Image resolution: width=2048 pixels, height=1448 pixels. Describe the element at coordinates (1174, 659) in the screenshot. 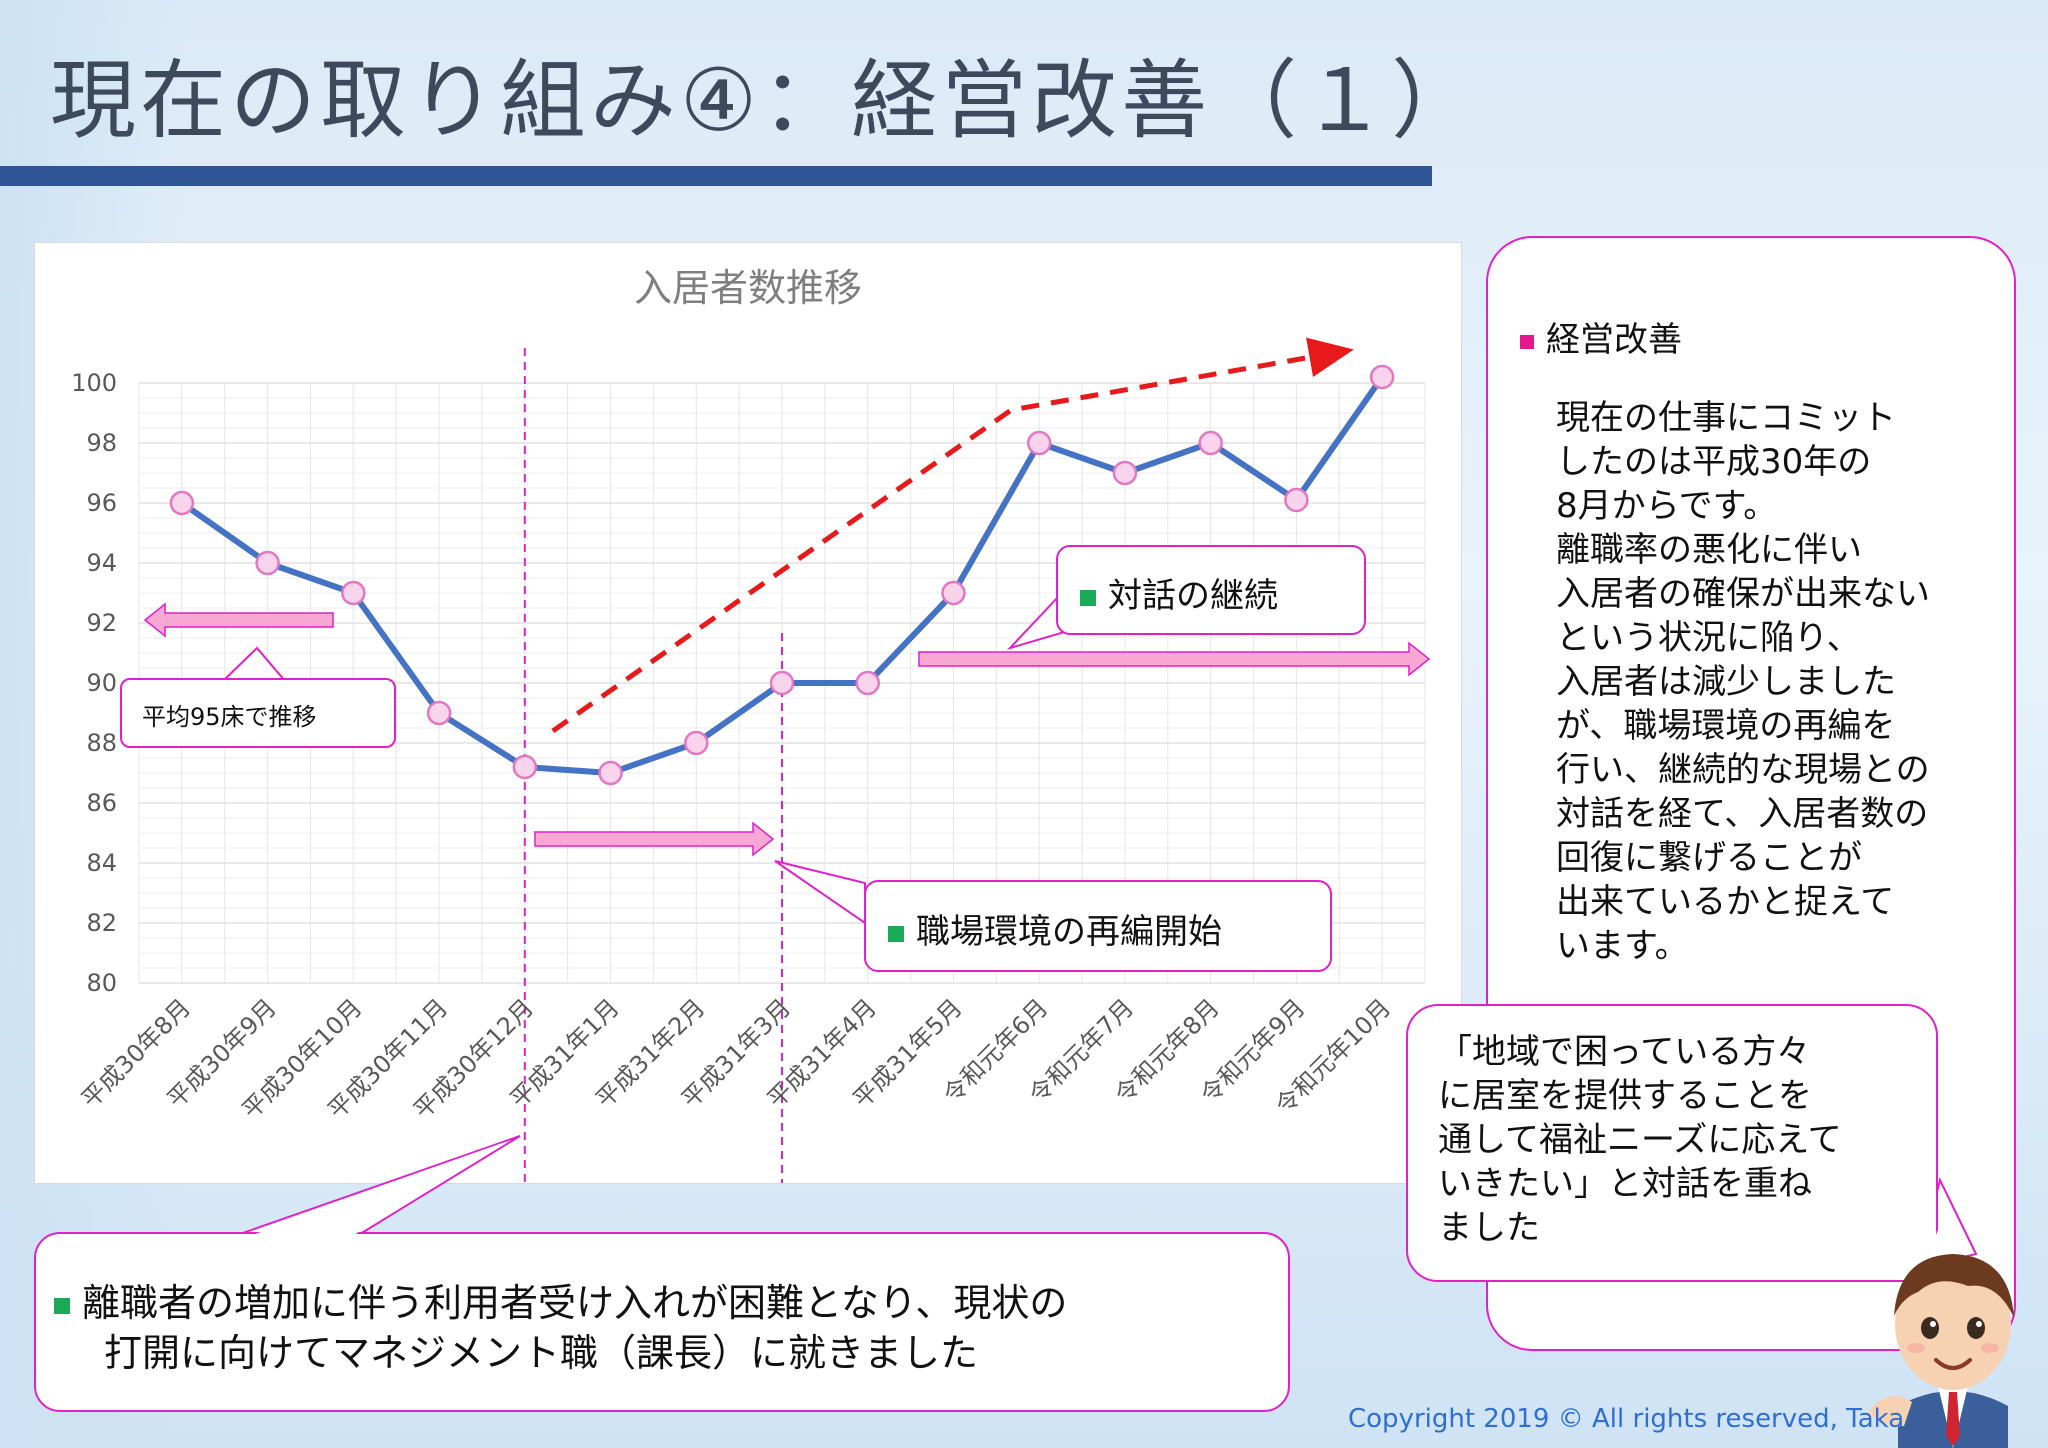

I see `pink-arrow-dialogue` at that location.